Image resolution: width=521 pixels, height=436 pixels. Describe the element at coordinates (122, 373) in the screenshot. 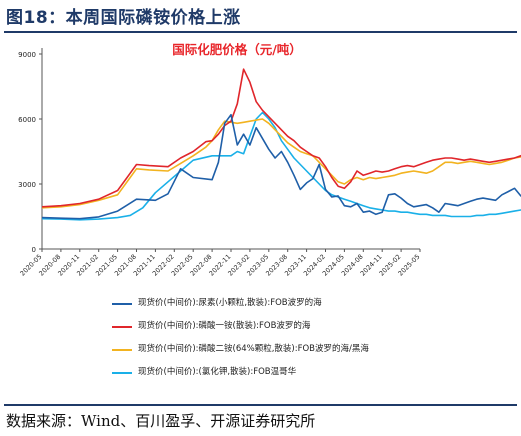

I see `legend-swatch-potash` at that location.